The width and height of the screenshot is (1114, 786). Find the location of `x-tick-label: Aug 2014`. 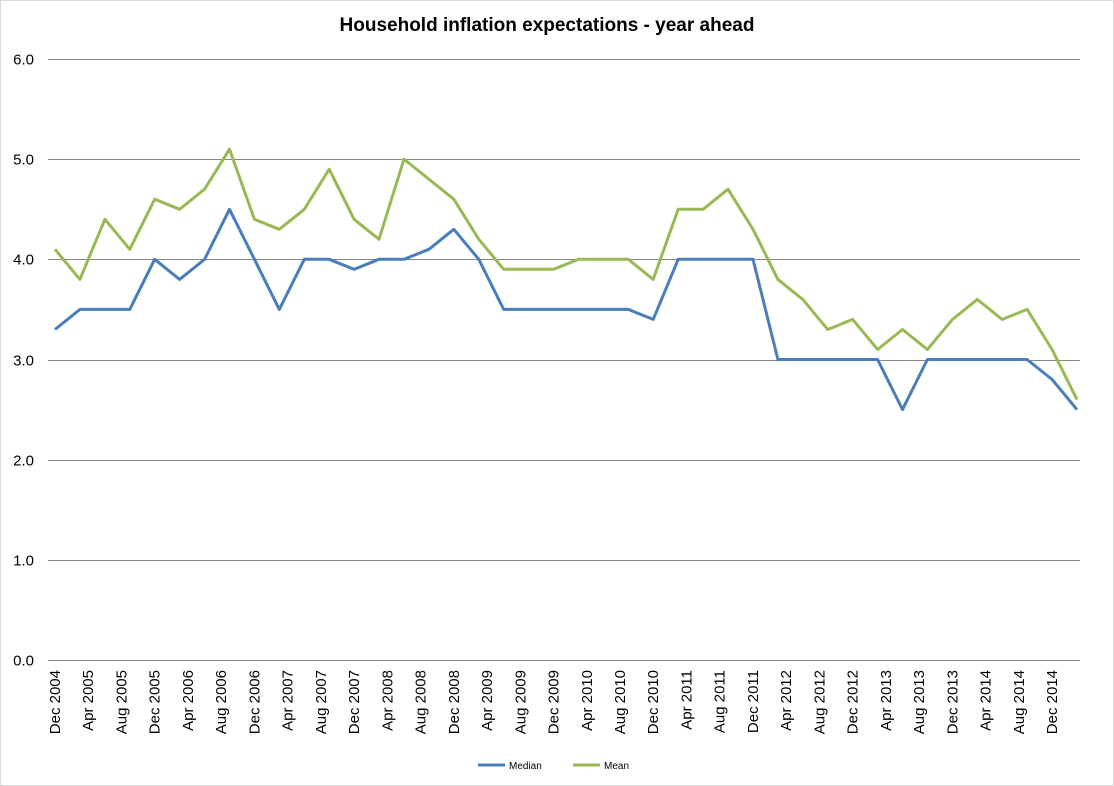

x-tick-label: Aug 2014 is located at coordinates (1019, 702).